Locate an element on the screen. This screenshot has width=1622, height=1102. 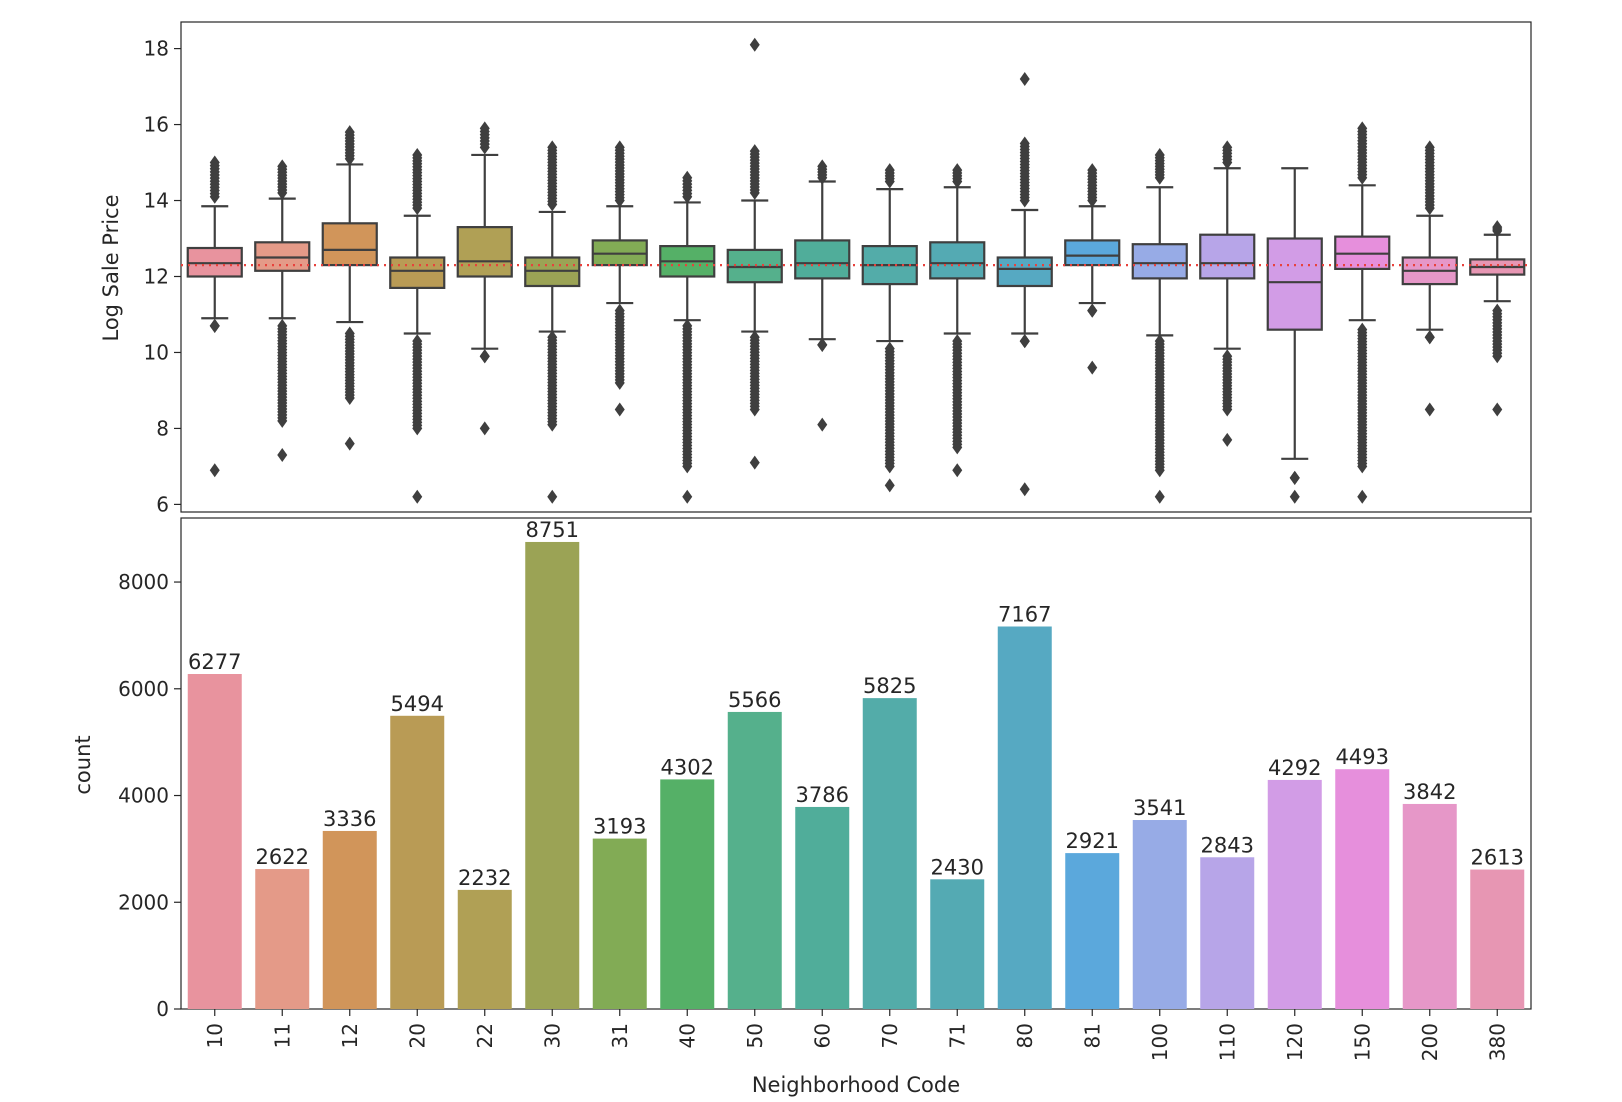
bar-chart-x-tick-label: 12 is located at coordinates (350, 1035).